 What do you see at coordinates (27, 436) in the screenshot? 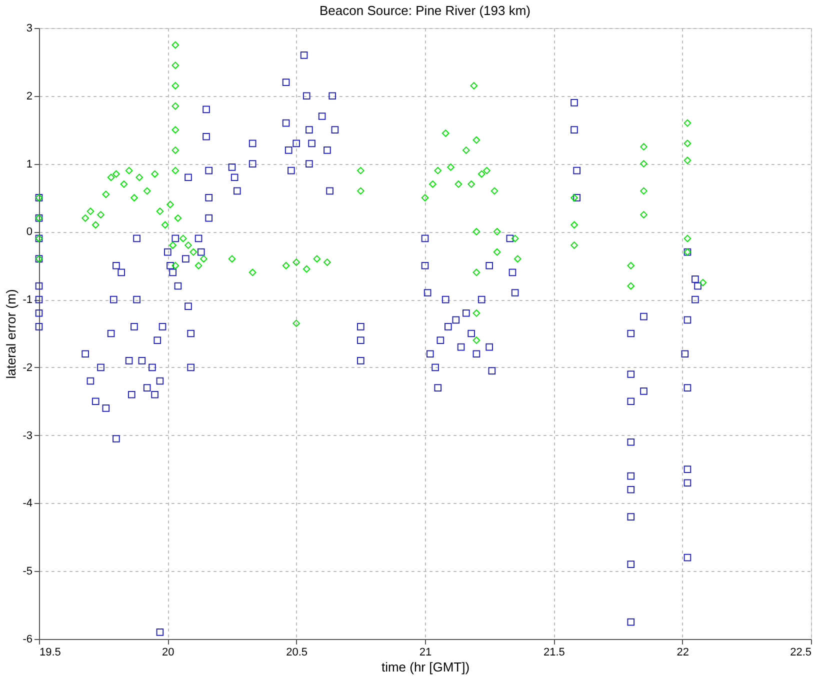
I see `y-tick-label: -3` at bounding box center [27, 436].